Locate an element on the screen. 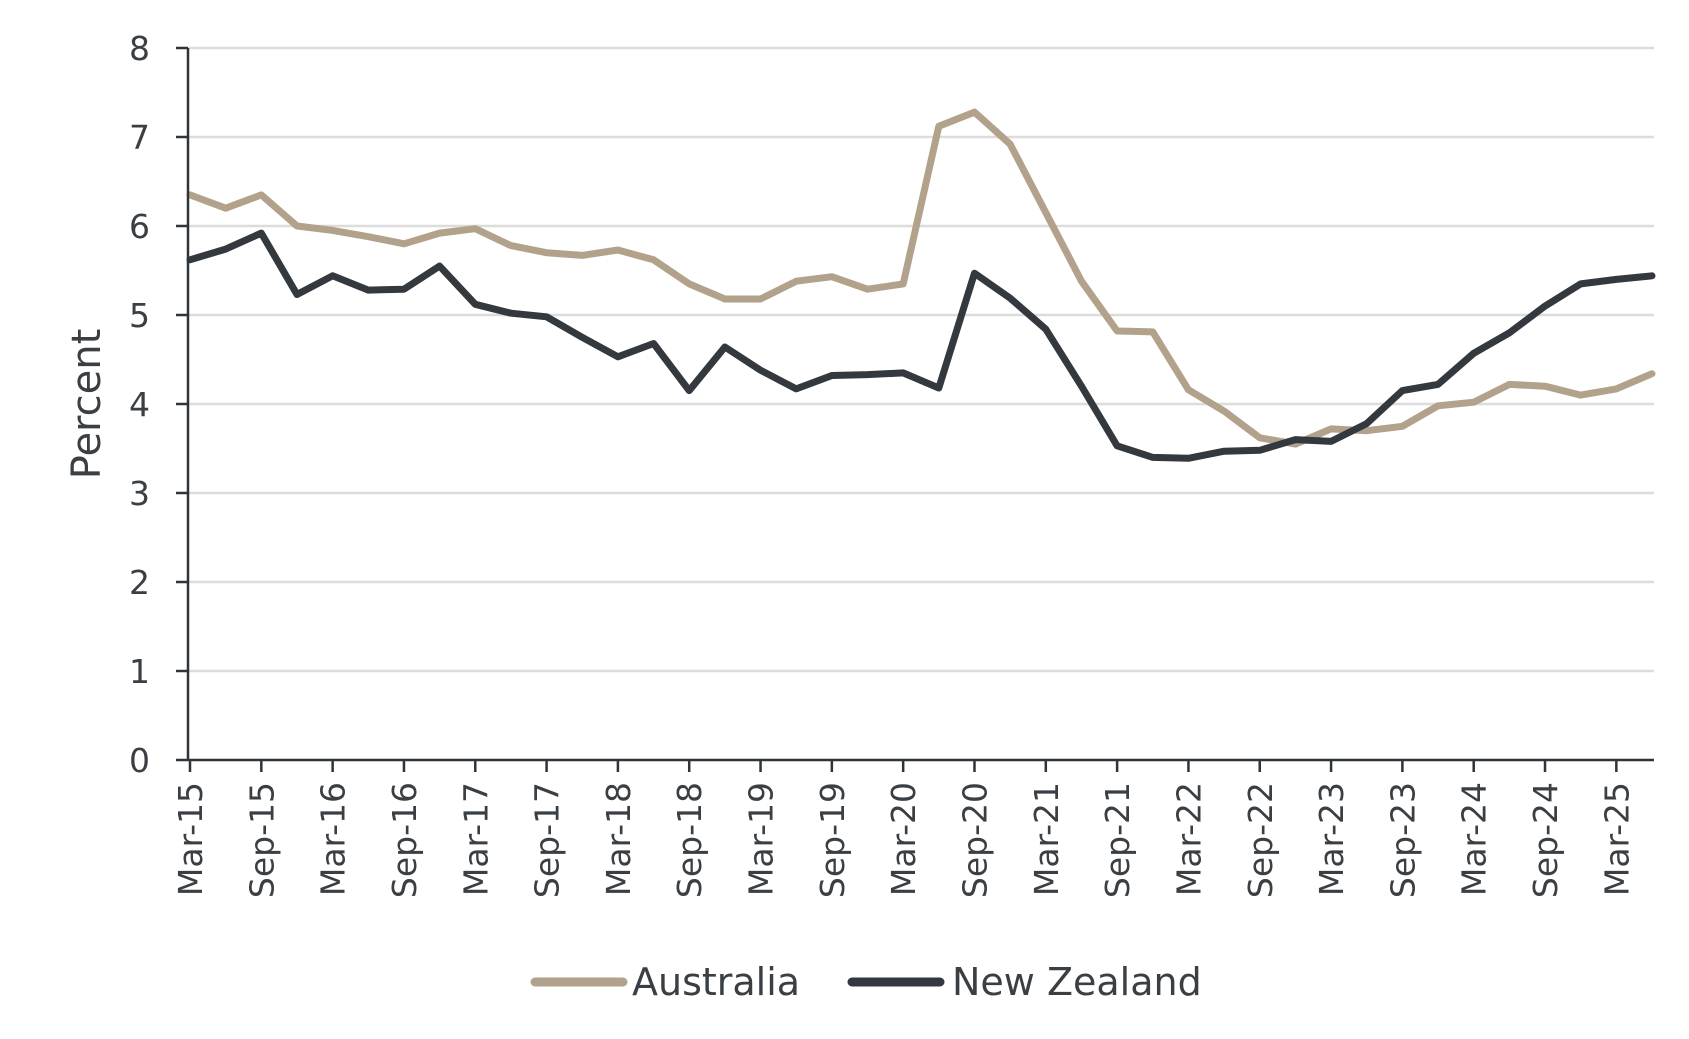  x-tick-label: Sep-18 is located at coordinates (689, 840).